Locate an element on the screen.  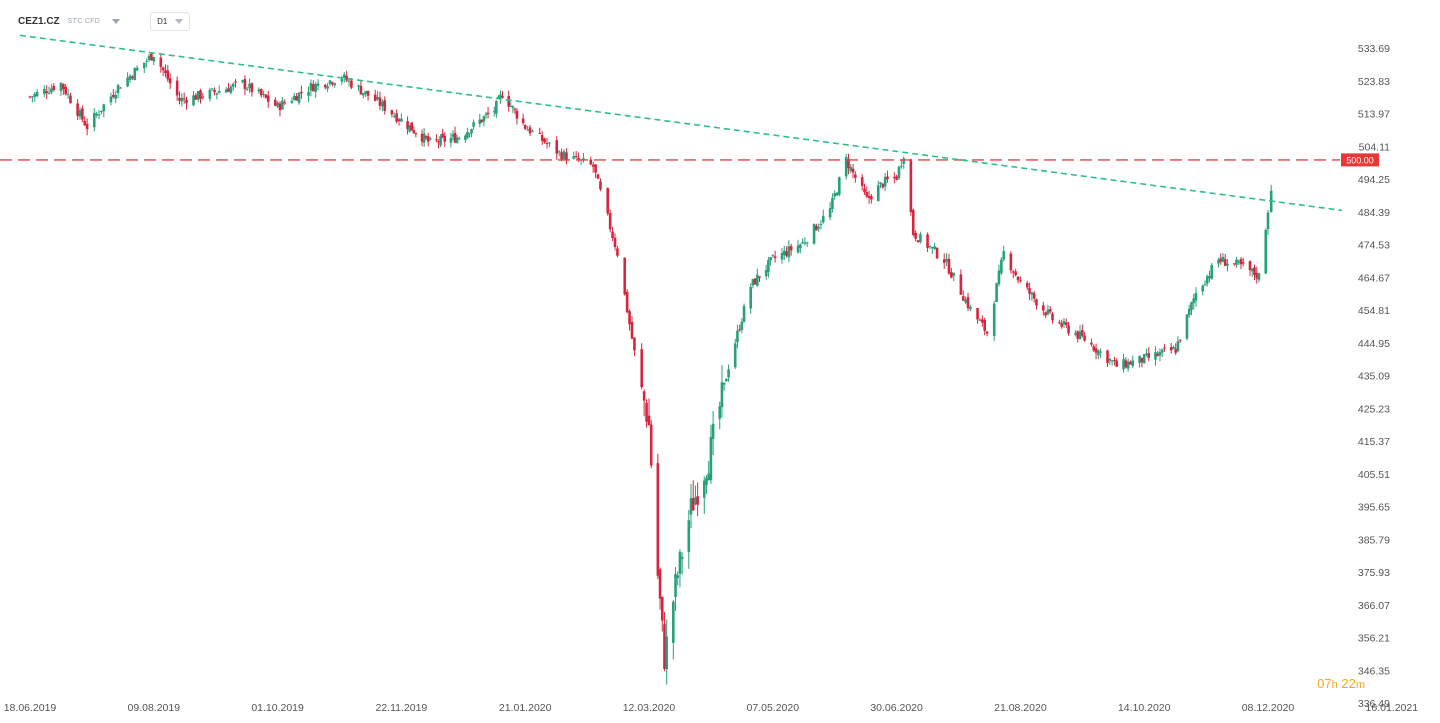
candle-countdown: 07h 22m is located at coordinates (1341, 683).